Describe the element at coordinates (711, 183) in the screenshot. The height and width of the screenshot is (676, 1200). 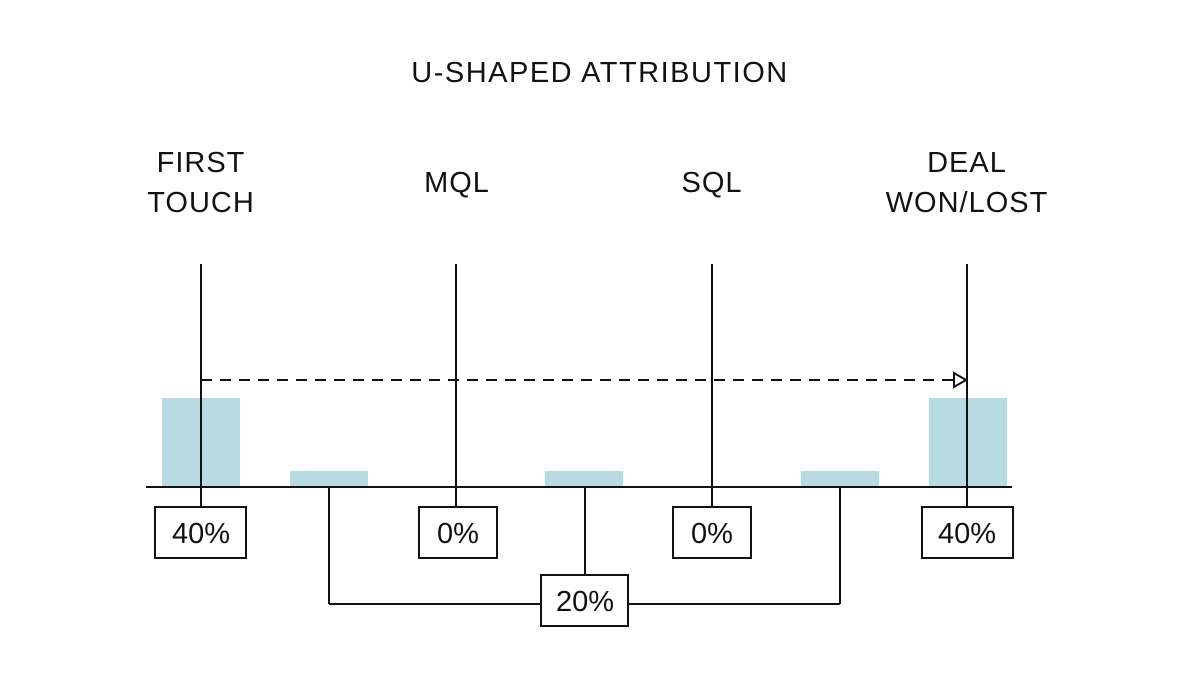
I see `stage-label-sql: SQL` at that location.